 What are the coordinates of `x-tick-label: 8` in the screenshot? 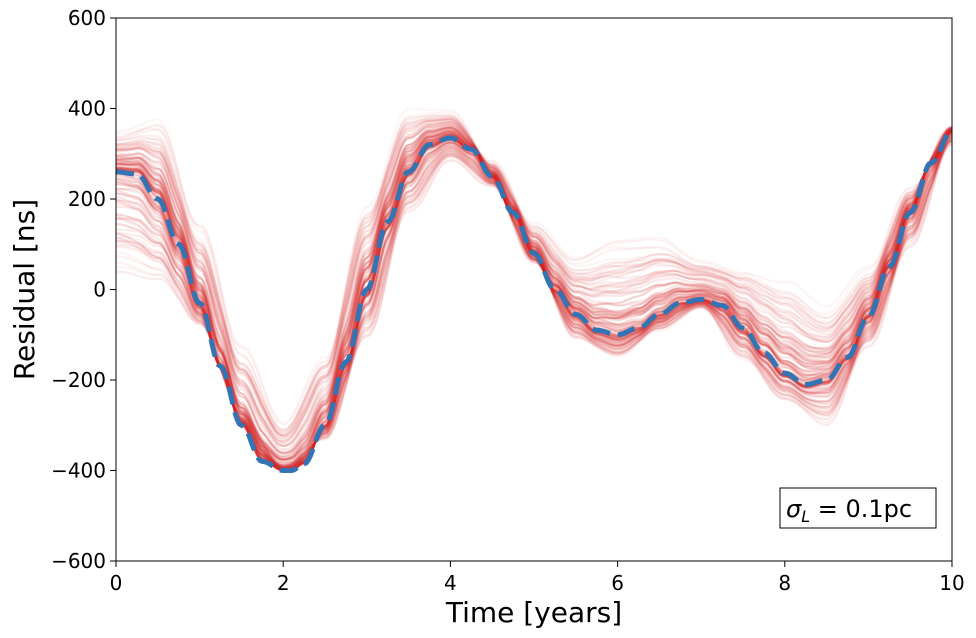 It's located at (784, 583).